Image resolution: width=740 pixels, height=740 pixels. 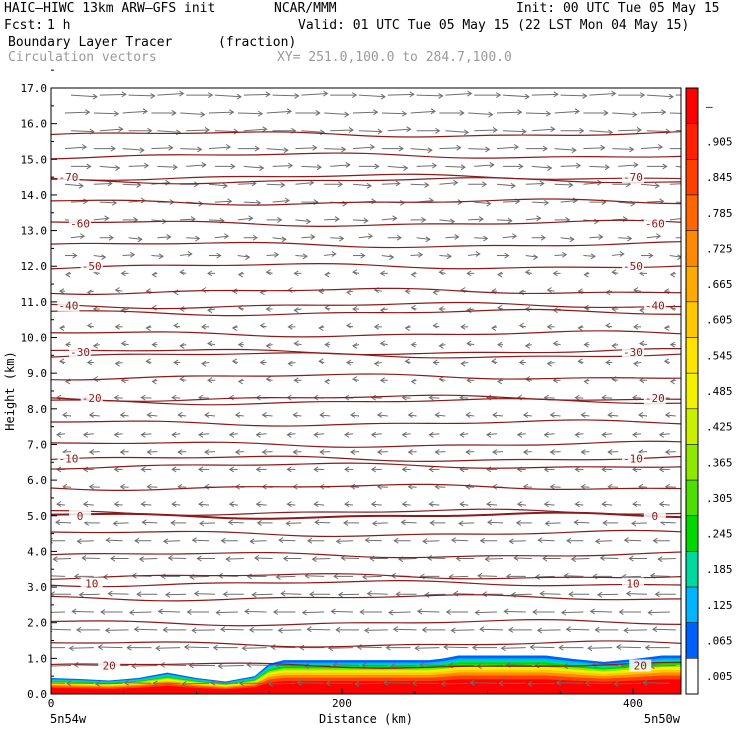 I want to click on colorbar-segment, so click(x=692, y=248).